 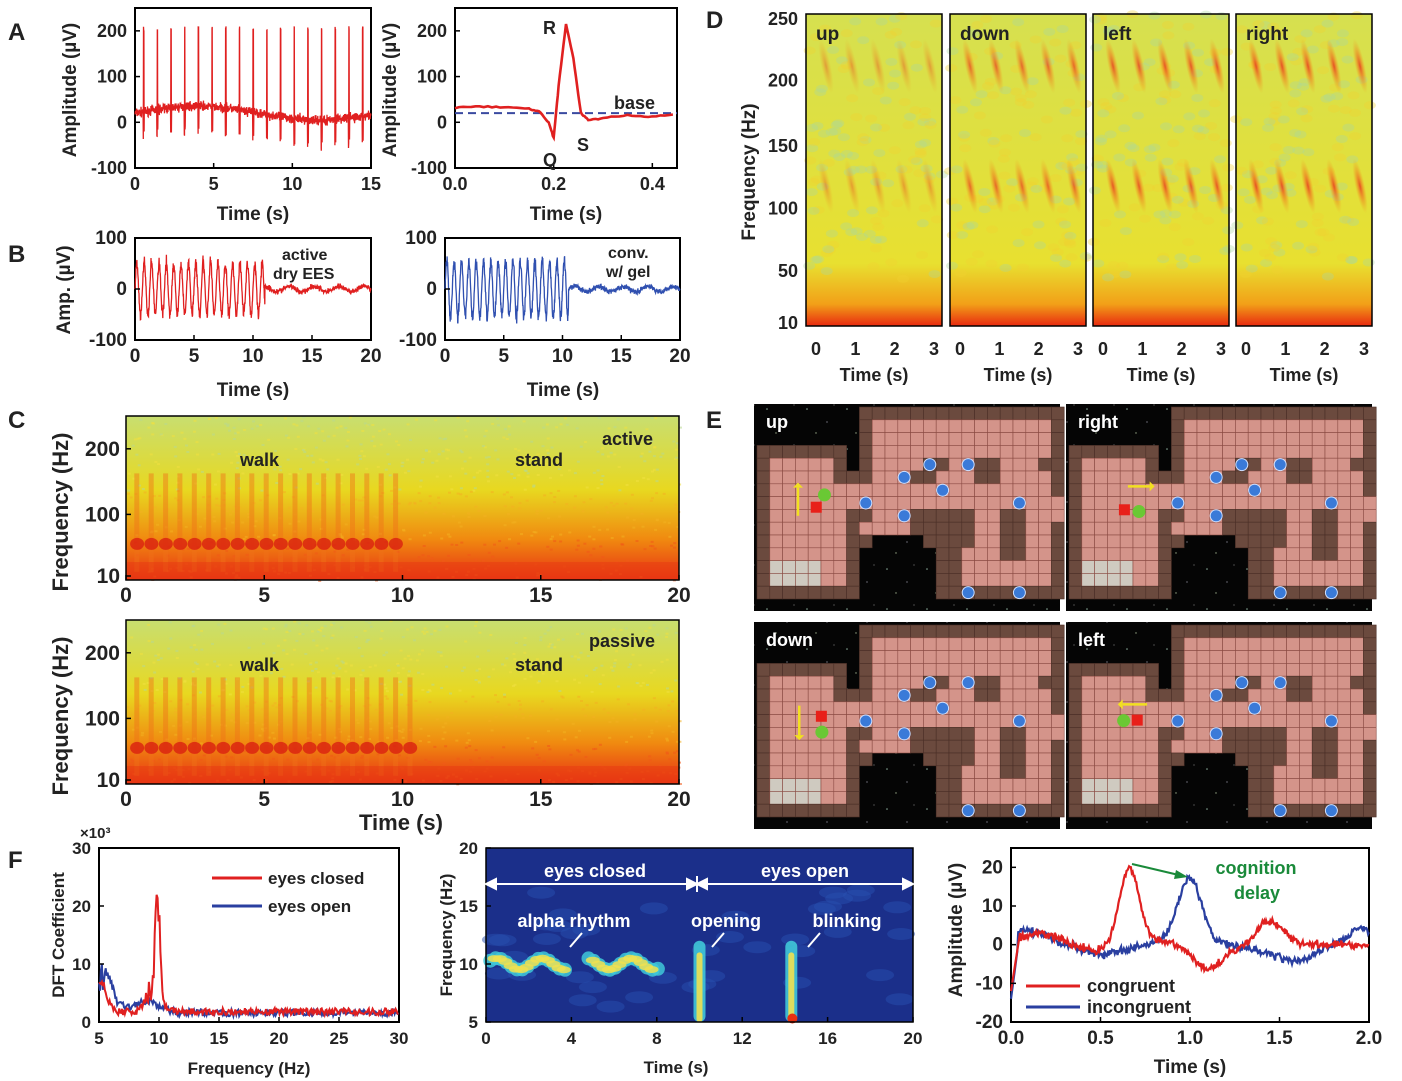 What do you see at coordinates (1190, 935) in the screenshot?
I see `chart-f3-frame` at bounding box center [1190, 935].